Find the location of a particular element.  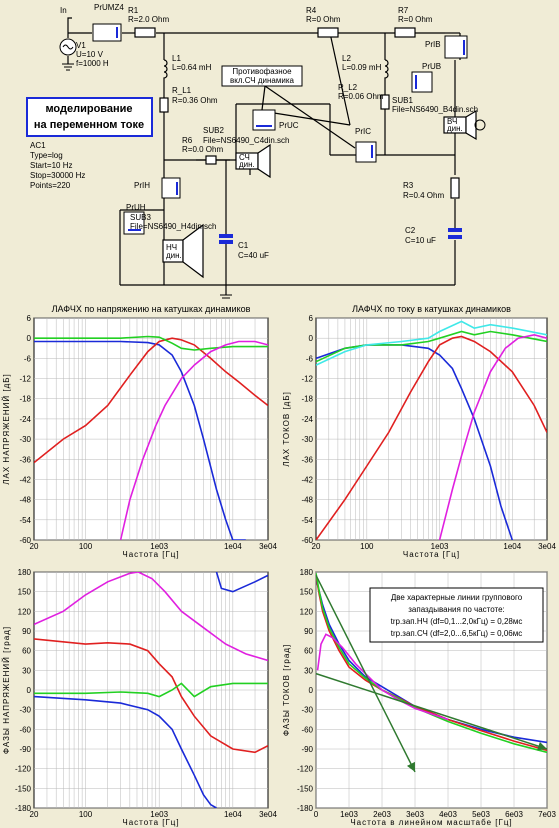

y-tick-label: -6 is located at coordinates (310, 358).